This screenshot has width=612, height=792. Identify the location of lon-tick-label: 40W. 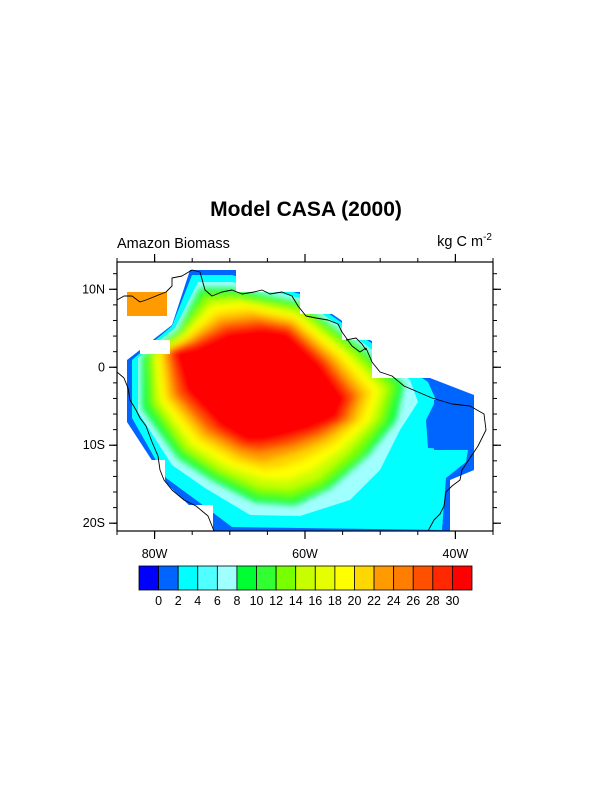
(456, 554).